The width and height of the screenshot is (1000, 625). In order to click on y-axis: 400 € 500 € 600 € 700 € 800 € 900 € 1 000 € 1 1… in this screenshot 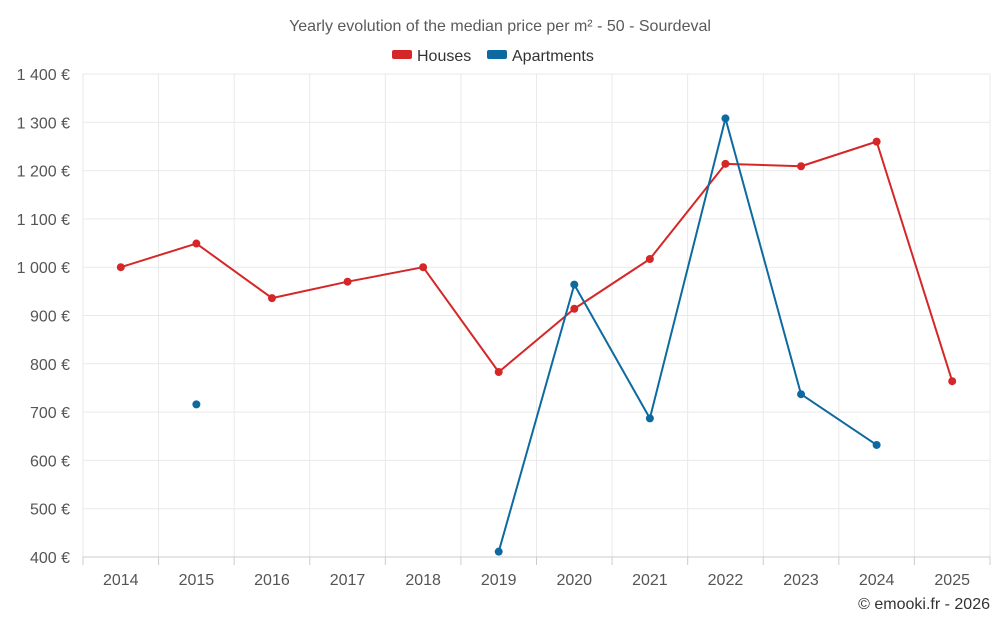, I will do `click(43, 317)`.